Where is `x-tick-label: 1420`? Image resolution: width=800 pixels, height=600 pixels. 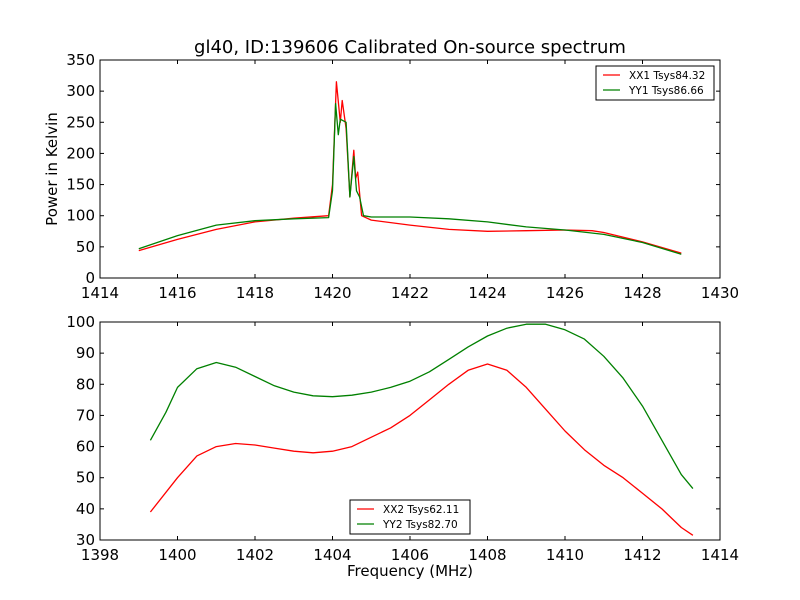 x-tick-label: 1420 is located at coordinates (332, 293).